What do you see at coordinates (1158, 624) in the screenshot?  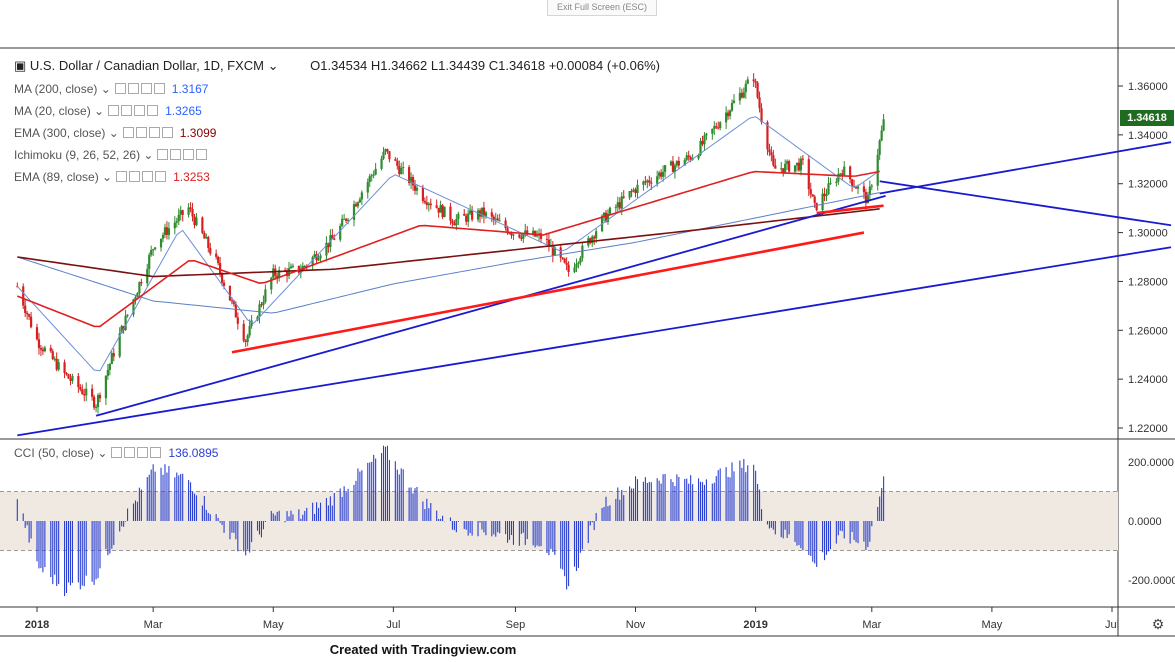 I see `settings-gear-icon: ⚙` at bounding box center [1158, 624].